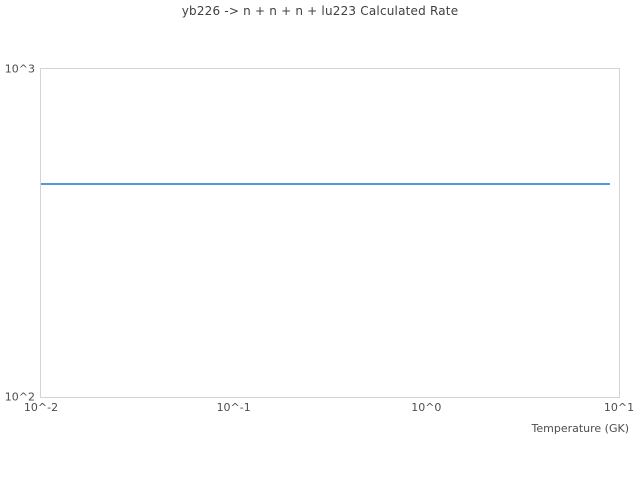  I want to click on x-axis-label: Temperature (GK), so click(580, 428).